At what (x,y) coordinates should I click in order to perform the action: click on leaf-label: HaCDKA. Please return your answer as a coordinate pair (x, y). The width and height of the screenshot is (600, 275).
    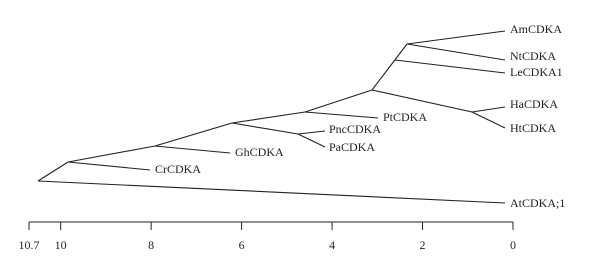
    Looking at the image, I should click on (534, 104).